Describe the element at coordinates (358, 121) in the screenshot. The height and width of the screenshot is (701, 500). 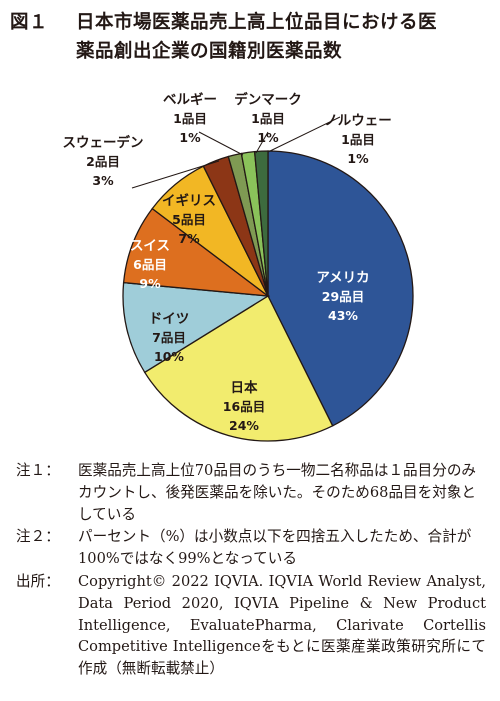
I see `slice-label-name-9: ノルウェー` at that location.